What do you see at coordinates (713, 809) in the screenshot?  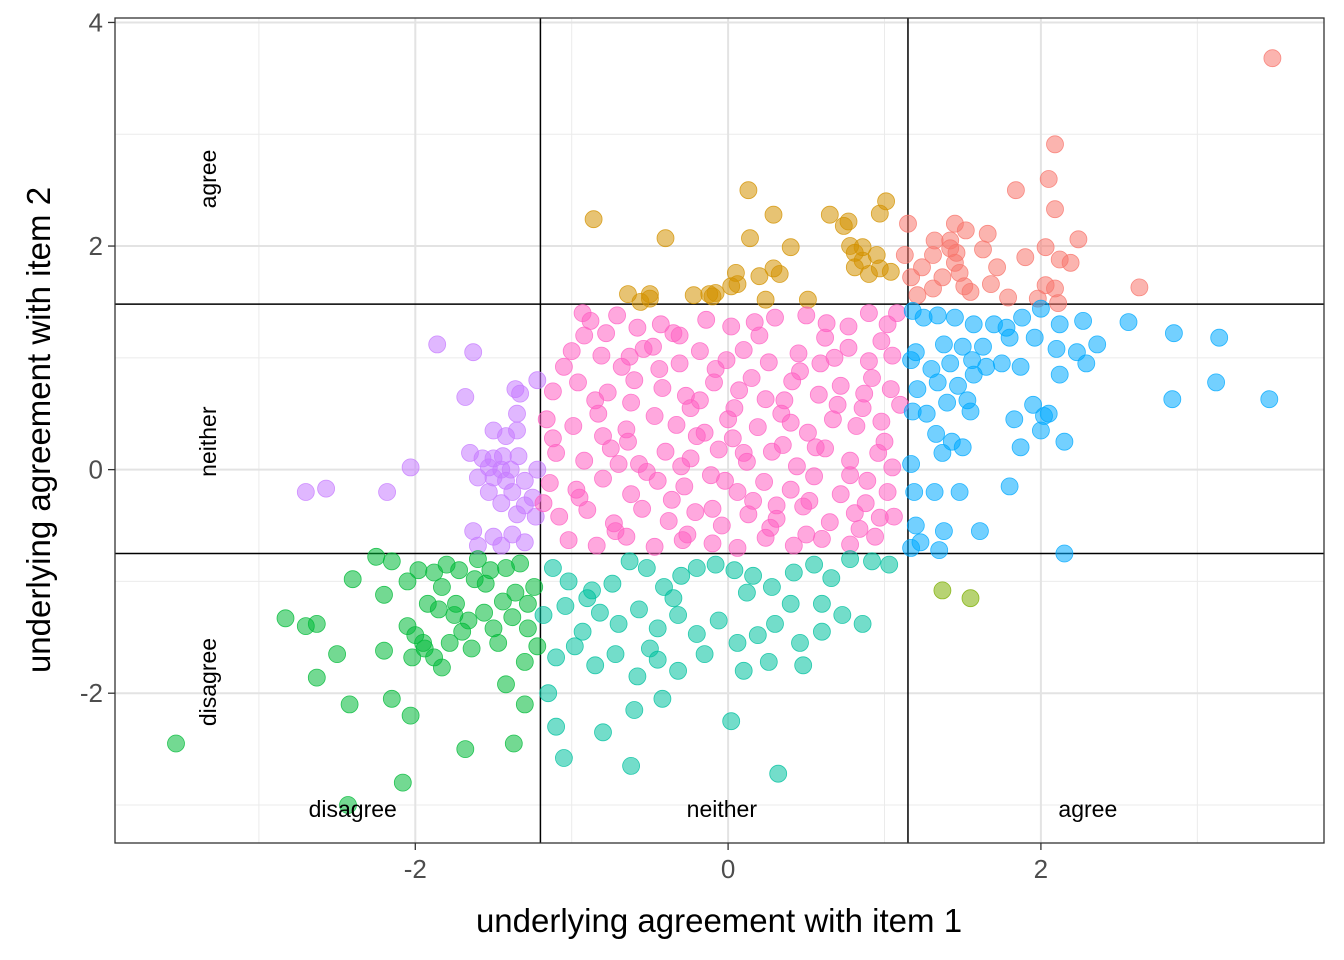 I see `x-category-labels: disagree neither agree` at bounding box center [713, 809].